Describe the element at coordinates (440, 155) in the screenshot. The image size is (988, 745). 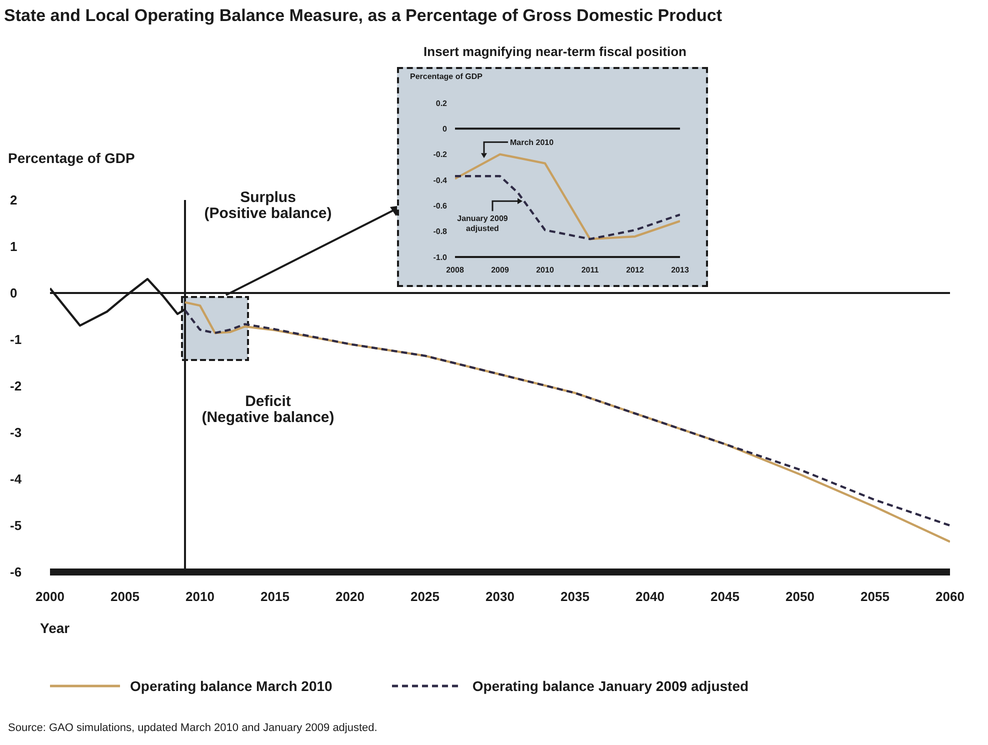
I see `y-tick-label: -0.2` at that location.